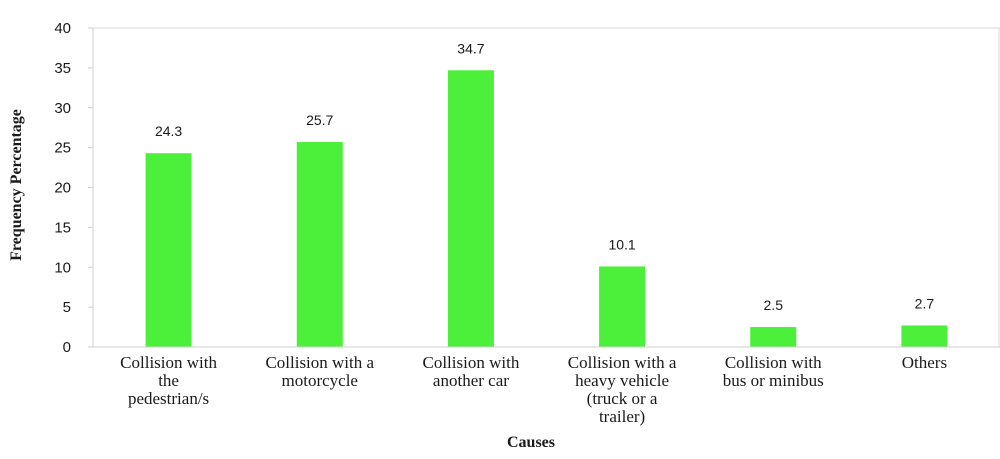 This screenshot has height=459, width=1000. I want to click on x-tick-label: Collision with the pedestrian/s, so click(168, 380).